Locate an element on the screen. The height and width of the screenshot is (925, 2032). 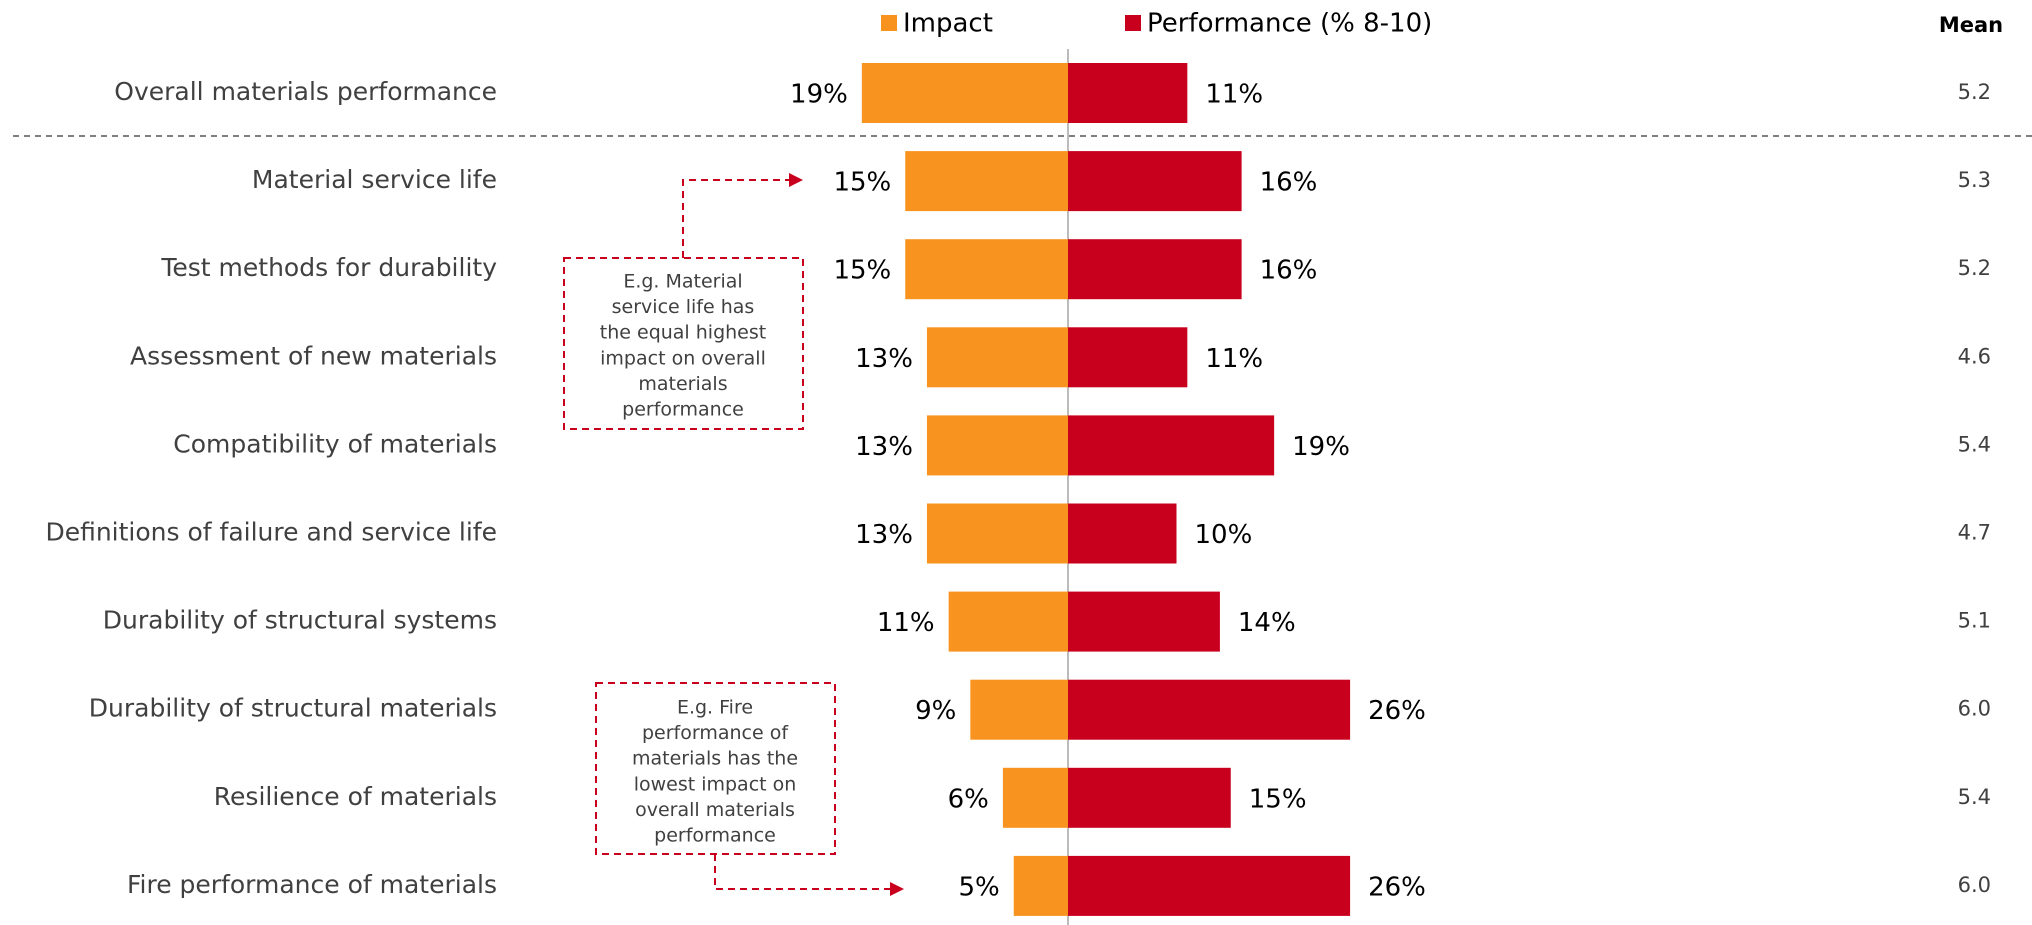
annotation-text: impact on overall is located at coordinates (683, 358).